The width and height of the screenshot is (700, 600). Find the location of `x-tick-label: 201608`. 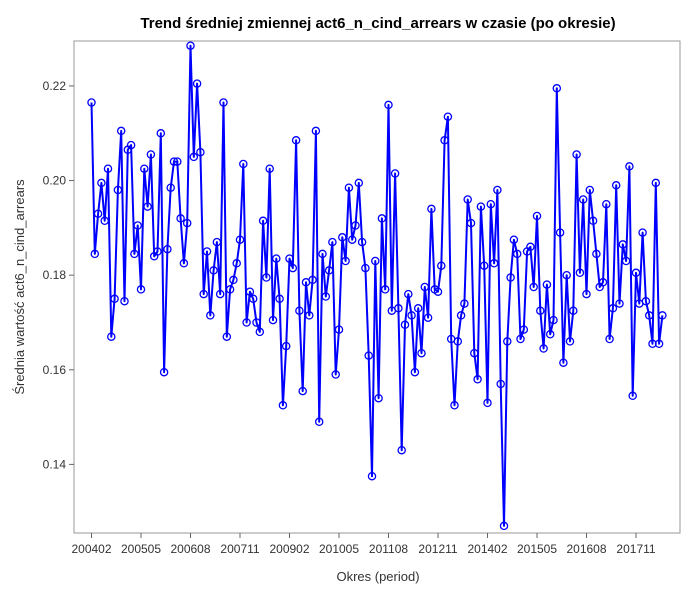

x-tick-label: 201608 is located at coordinates (586, 549).